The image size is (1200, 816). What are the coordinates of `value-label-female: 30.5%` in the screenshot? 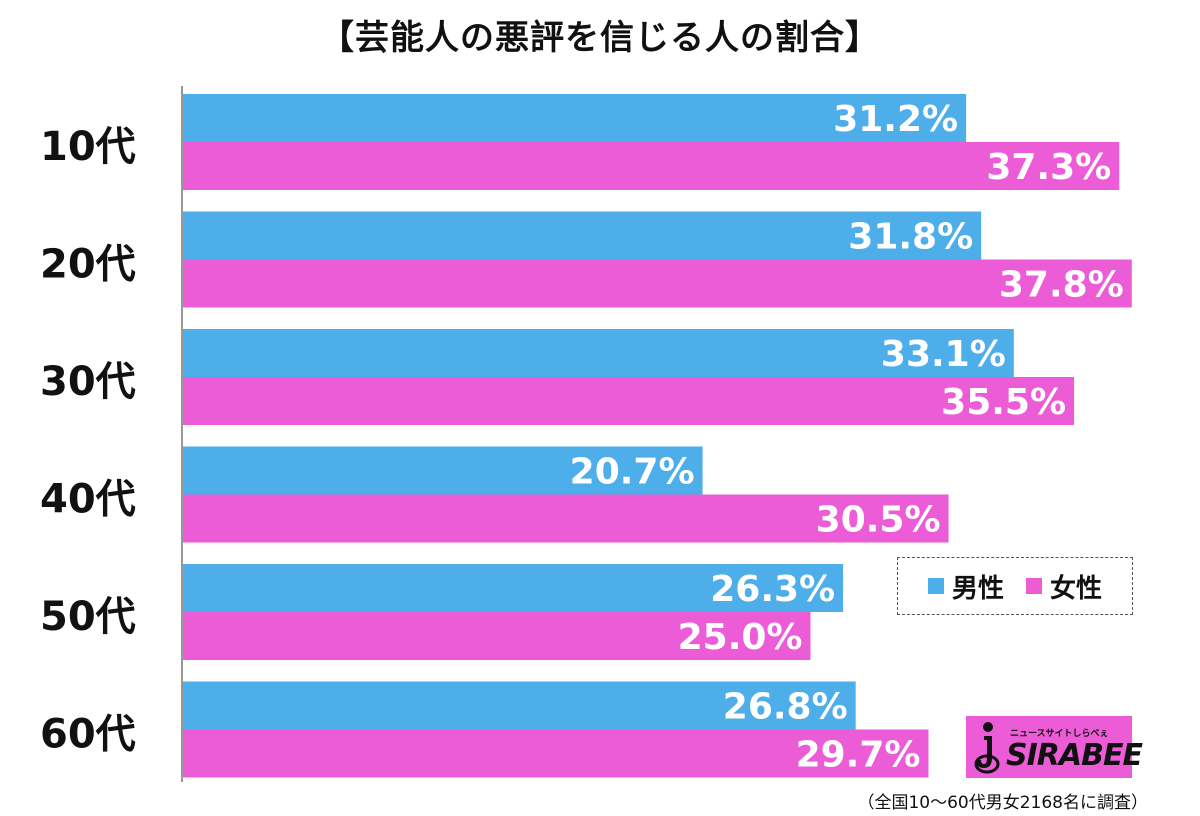 It's located at (878, 520).